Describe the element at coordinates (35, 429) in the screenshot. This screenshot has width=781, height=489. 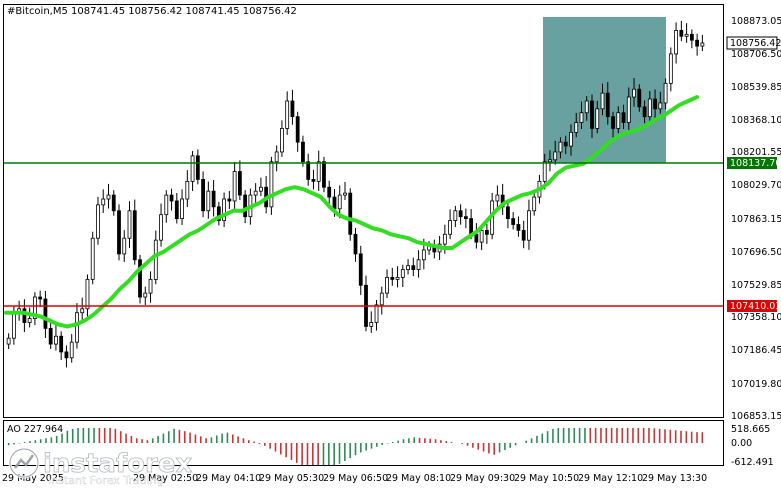
I see `ao-label: AO 227.964` at that location.